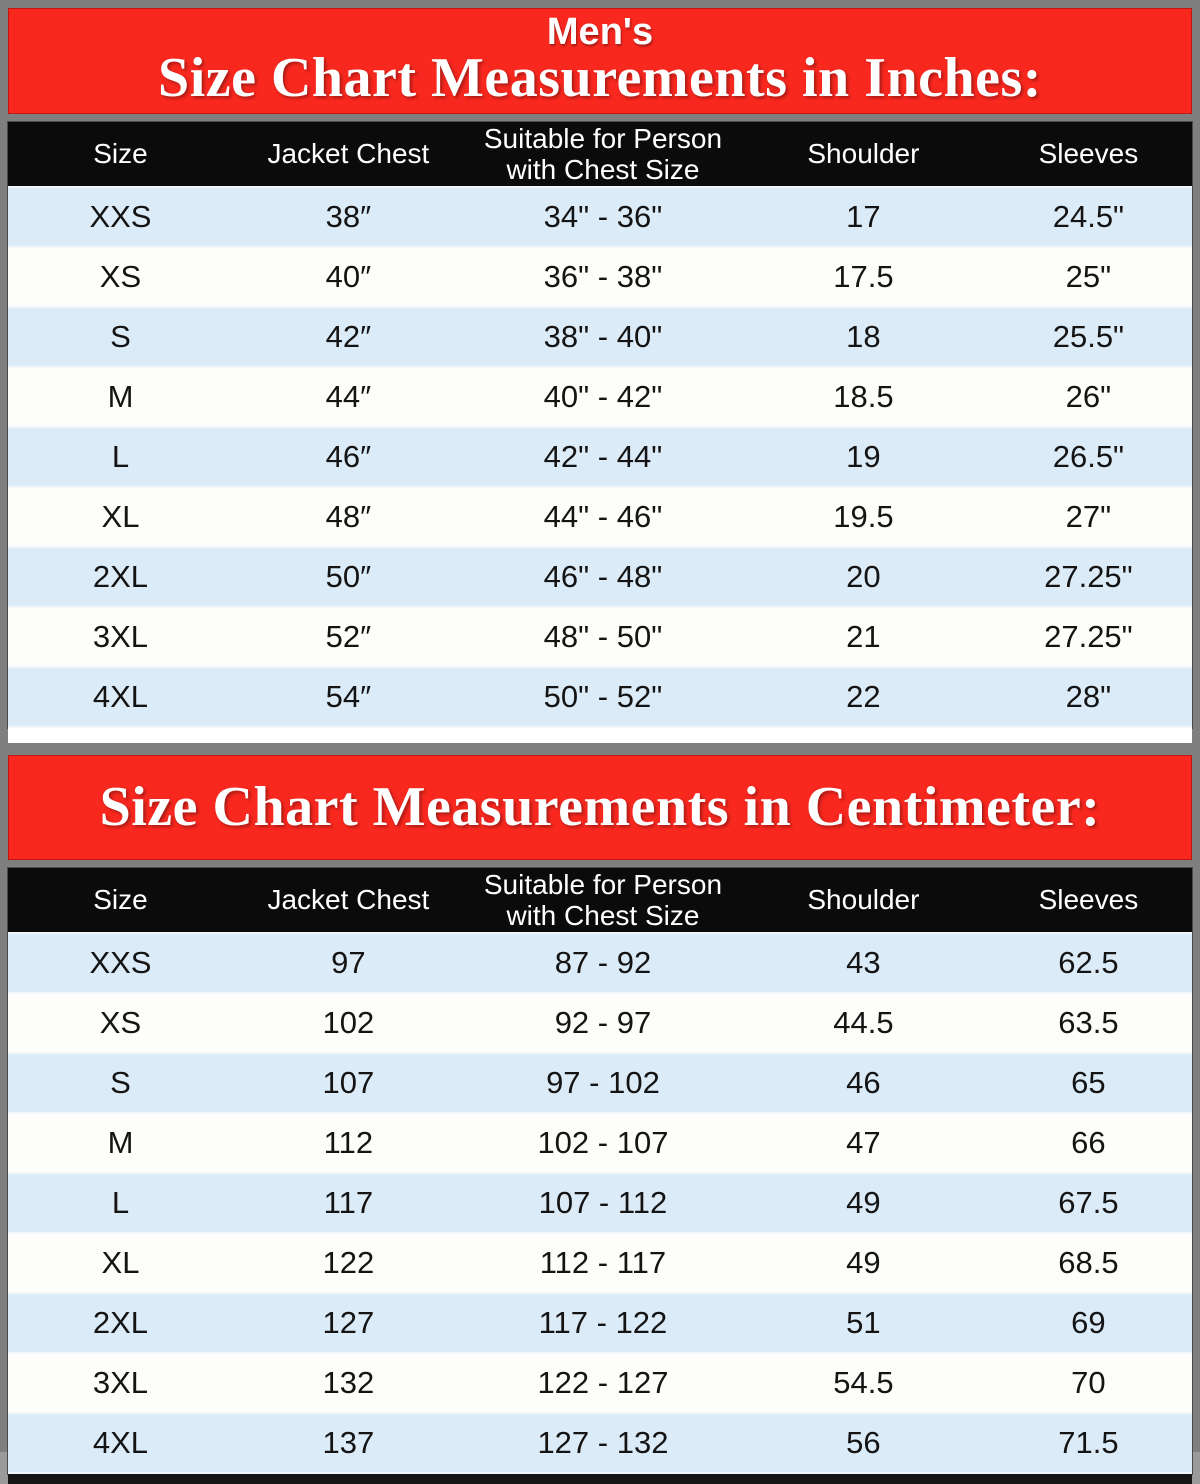  What do you see at coordinates (120, 1383) in the screenshot?
I see `table-cell: 3XL` at bounding box center [120, 1383].